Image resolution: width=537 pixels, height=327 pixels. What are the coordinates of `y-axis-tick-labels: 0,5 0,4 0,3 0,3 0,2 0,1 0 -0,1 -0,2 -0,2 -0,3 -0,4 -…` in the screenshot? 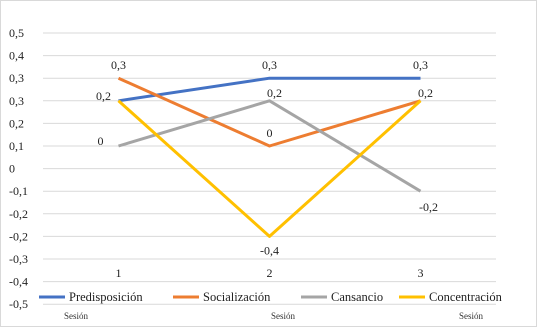 It's located at (18, 168).